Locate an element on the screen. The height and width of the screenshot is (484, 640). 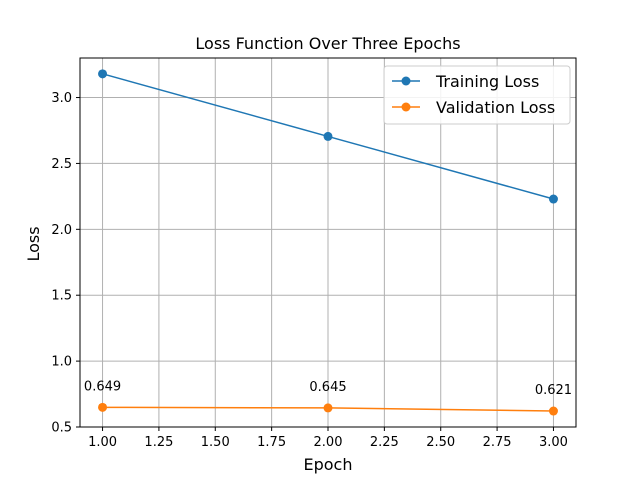
y-tick-label: 1.0 is located at coordinates (61, 362).